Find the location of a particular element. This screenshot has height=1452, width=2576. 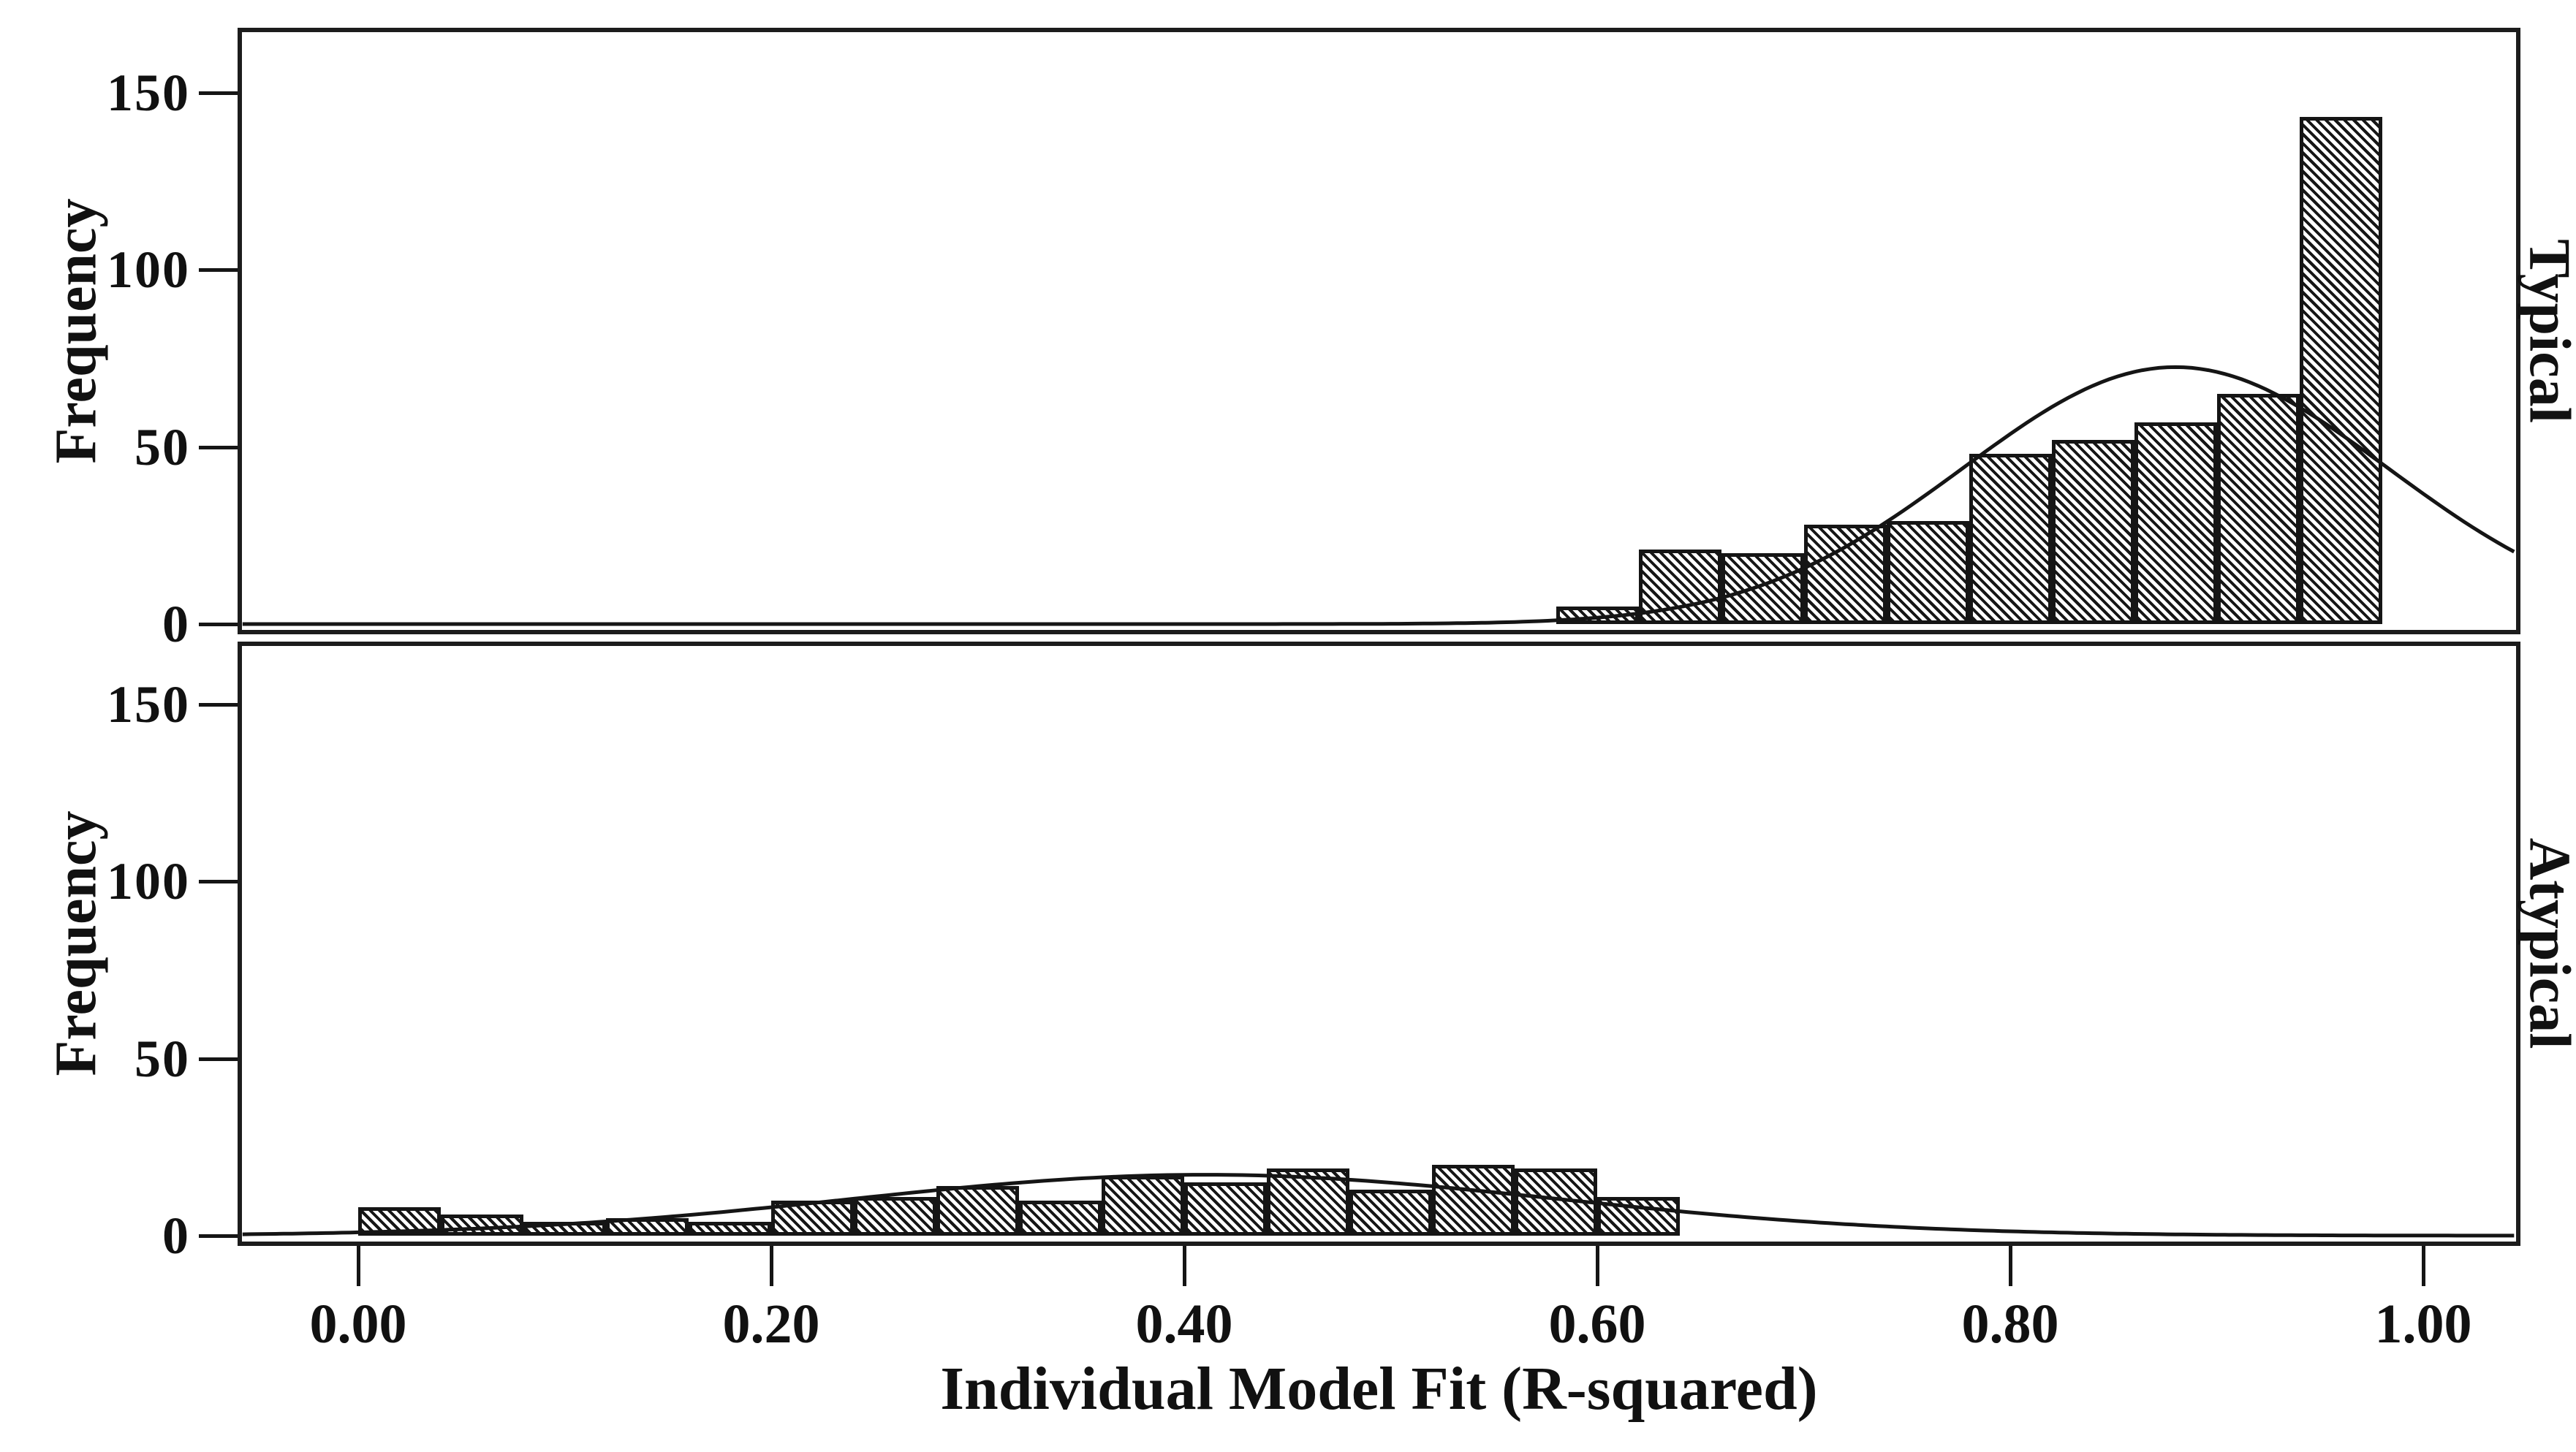

panel-row-label-typical: Typical is located at coordinates (2546, 331).